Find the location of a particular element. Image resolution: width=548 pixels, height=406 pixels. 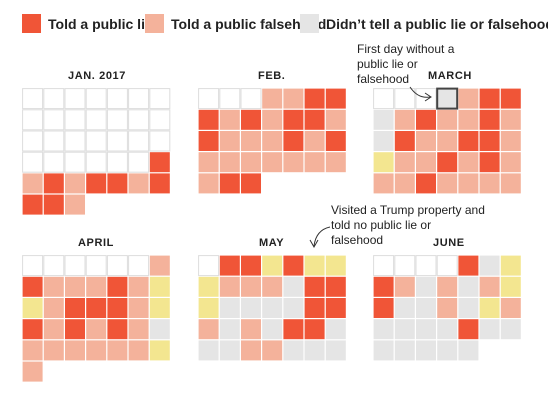

annotation-arrowhead-may is located at coordinates (314, 244).